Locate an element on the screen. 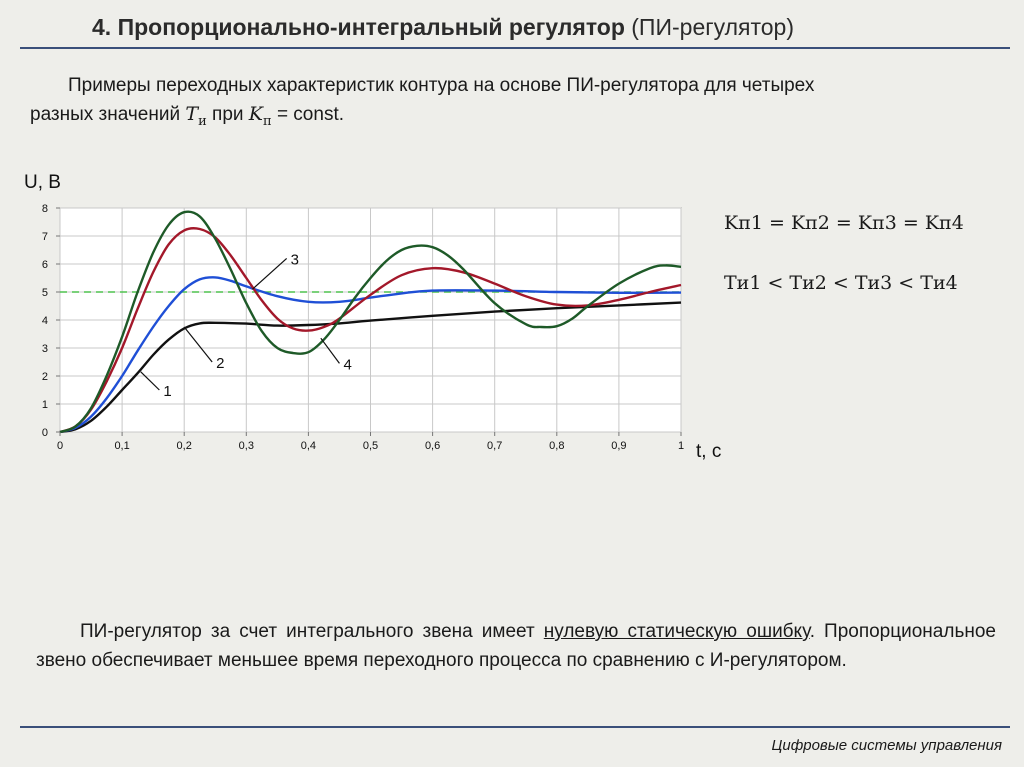 The height and width of the screenshot is (767, 1024). footer-course-title: Цифровые системы управления is located at coordinates (886, 745).